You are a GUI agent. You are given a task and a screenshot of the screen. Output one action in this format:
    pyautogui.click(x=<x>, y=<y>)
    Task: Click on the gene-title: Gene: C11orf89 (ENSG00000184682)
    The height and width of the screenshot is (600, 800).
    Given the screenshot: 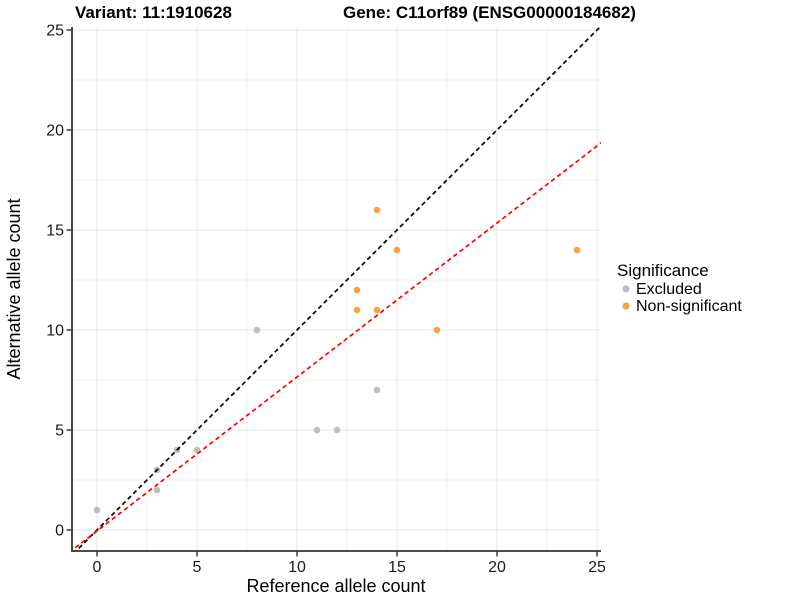 What is the action you would take?
    pyautogui.click(x=489, y=12)
    